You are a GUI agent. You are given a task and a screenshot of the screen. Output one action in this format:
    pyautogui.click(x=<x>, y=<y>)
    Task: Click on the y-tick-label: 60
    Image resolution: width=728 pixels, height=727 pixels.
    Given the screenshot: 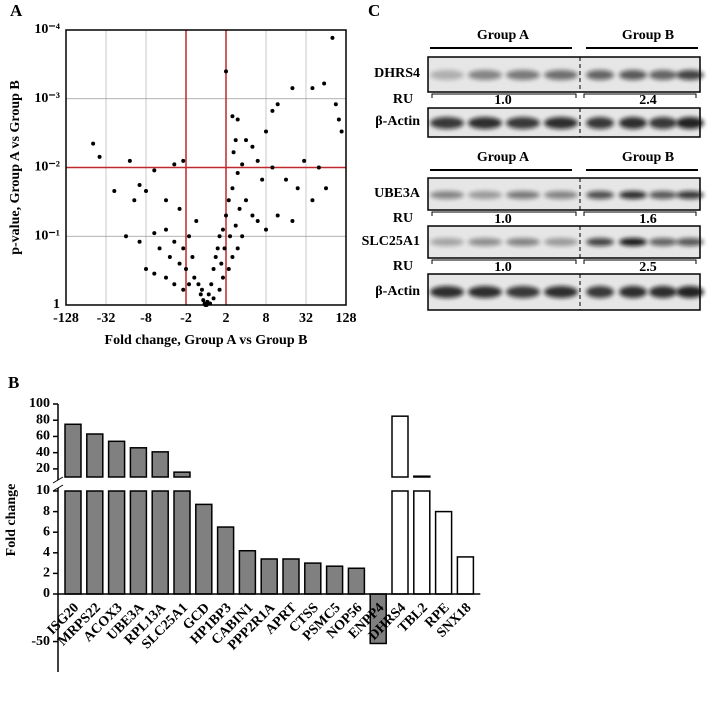 What is the action you would take?
    pyautogui.click(x=43, y=436)
    